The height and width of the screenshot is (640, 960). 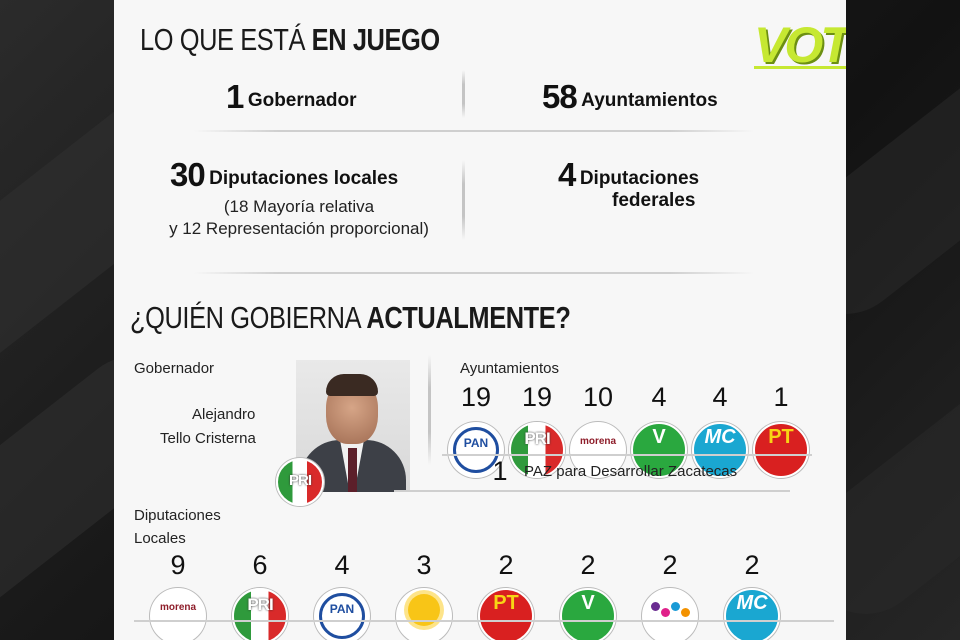 What do you see at coordinates (235, 96) in the screenshot?
I see `stat-number: 1` at bounding box center [235, 96].